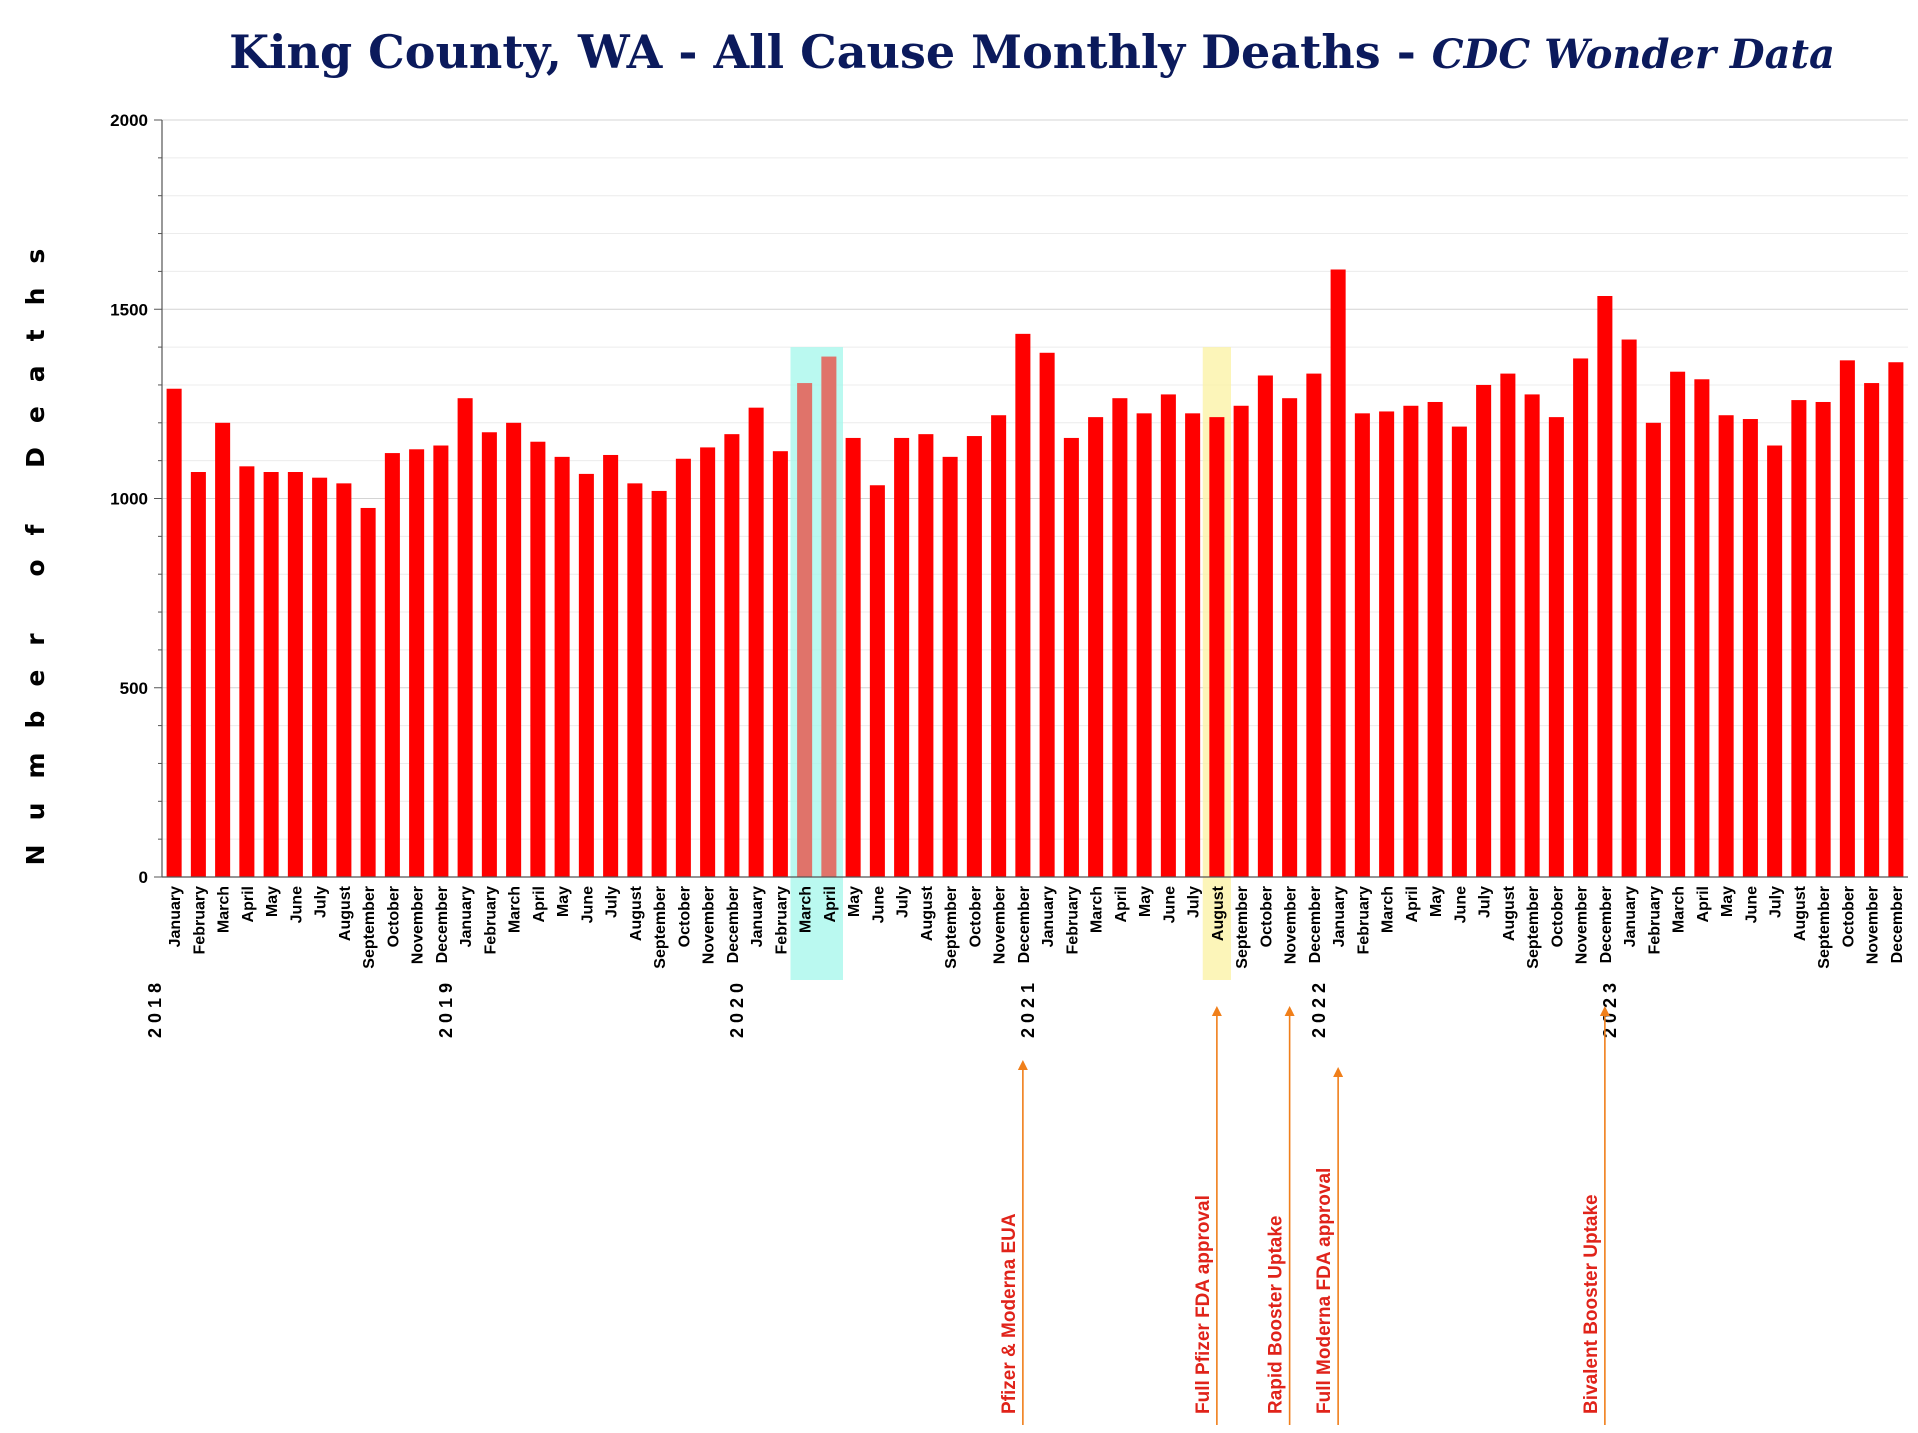 The height and width of the screenshot is (1433, 1918). I want to click on annotation-label: Full Pfizer FDA approval, so click(1203, 1304).